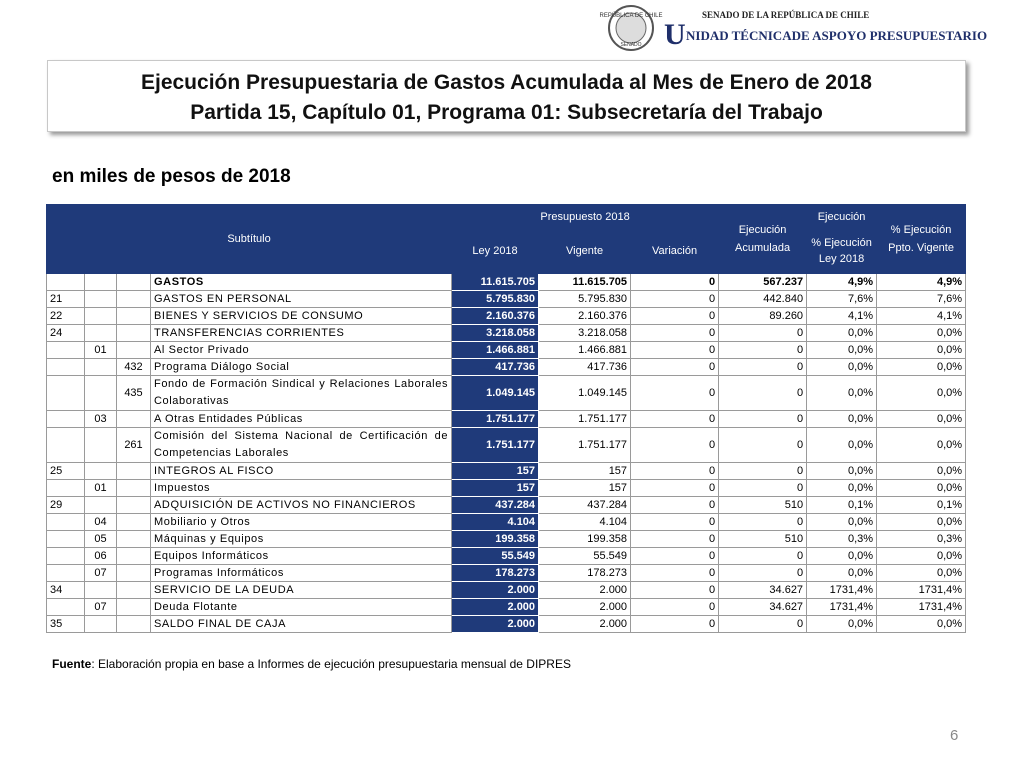 The image size is (1024, 768). What do you see at coordinates (842, 216) in the screenshot?
I see `header-cell: Ejecución` at bounding box center [842, 216].